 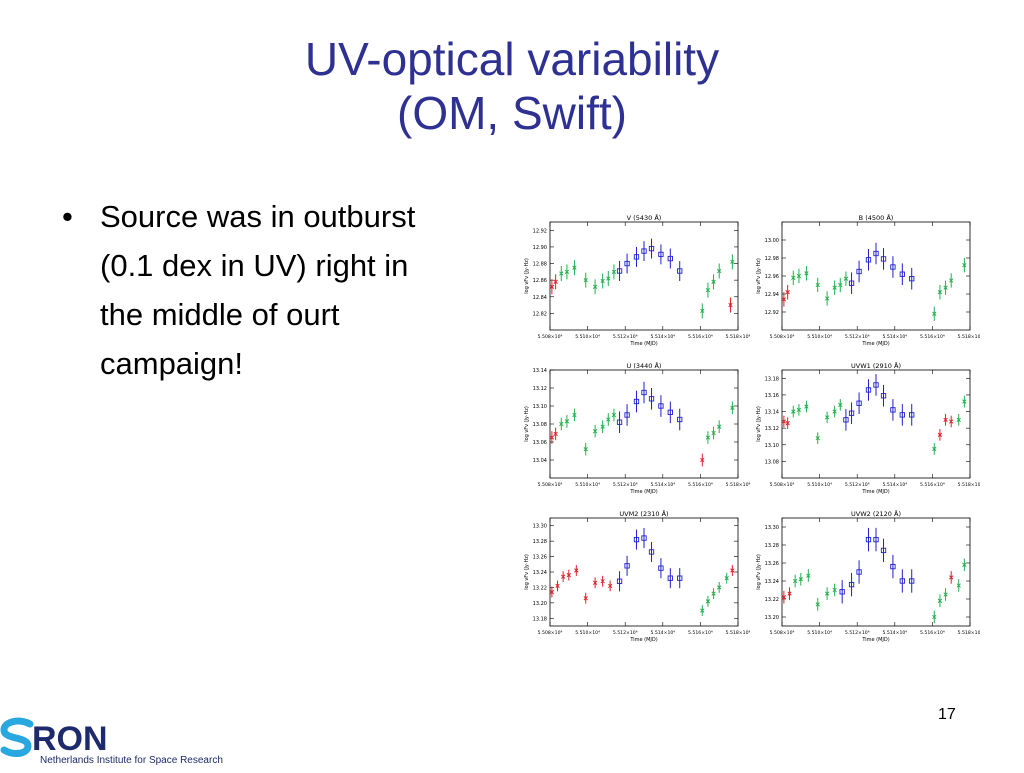 I want to click on y-tick-label: 13.10, so click(x=540, y=407).